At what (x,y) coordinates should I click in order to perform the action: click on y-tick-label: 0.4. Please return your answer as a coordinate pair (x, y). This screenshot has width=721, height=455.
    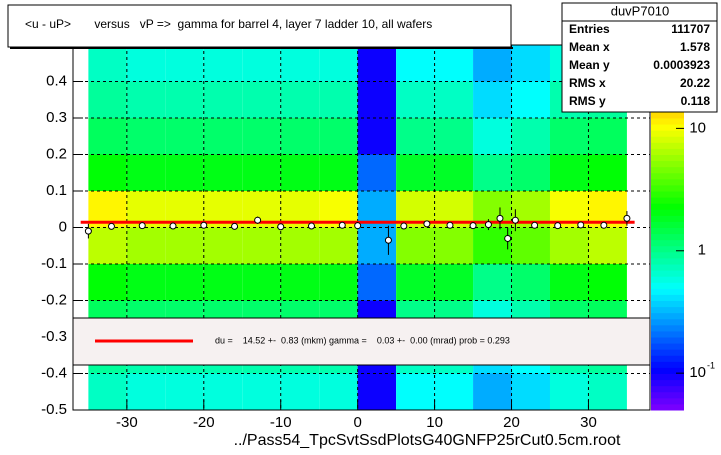
    Looking at the image, I should click on (56, 80).